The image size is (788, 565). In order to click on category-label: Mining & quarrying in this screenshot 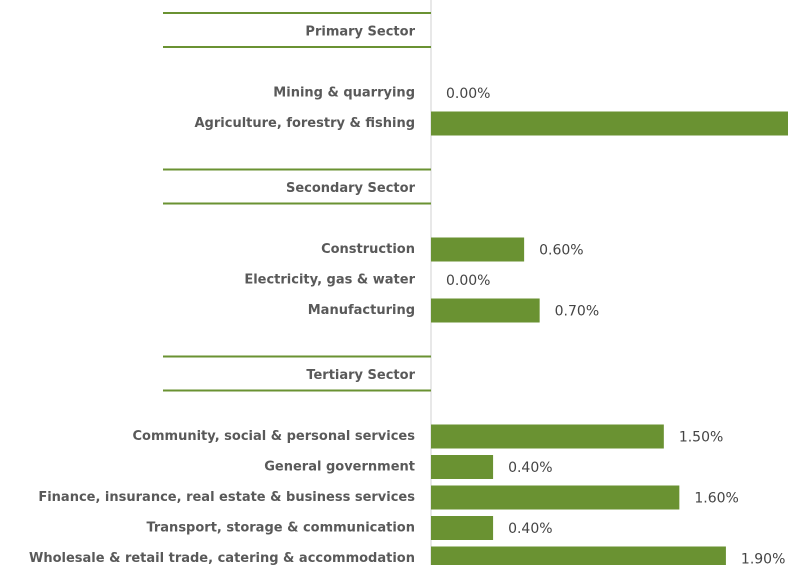, I will do `click(344, 93)`.